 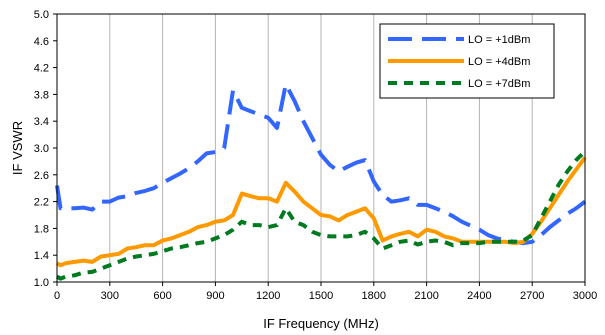 I want to click on y-tick-label: 4.2, so click(x=41, y=69).